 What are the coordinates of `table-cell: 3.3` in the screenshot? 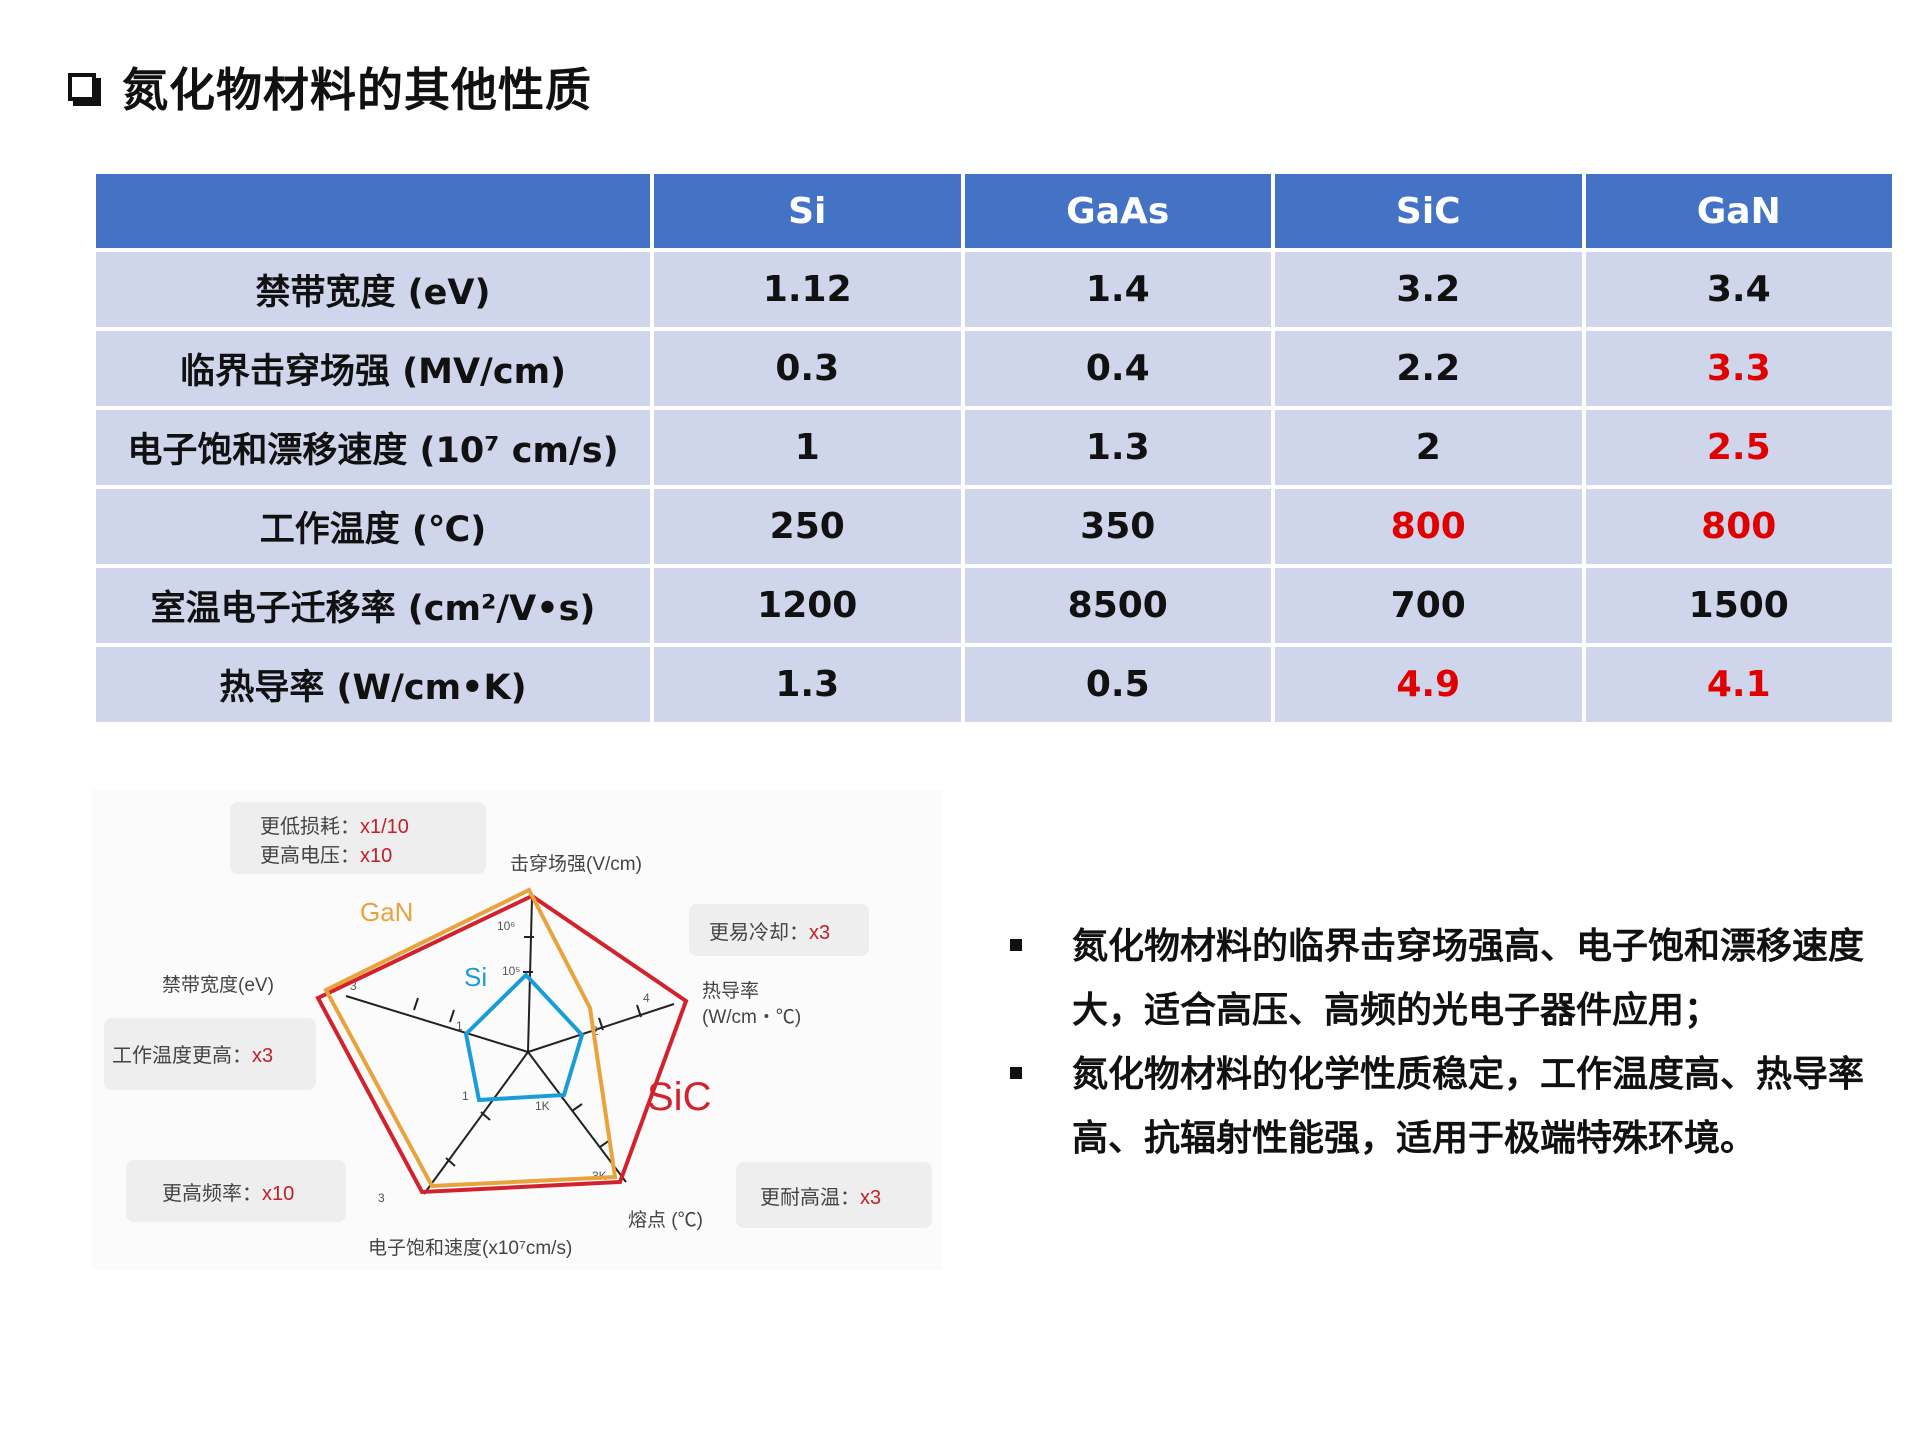 It's located at (1738, 368).